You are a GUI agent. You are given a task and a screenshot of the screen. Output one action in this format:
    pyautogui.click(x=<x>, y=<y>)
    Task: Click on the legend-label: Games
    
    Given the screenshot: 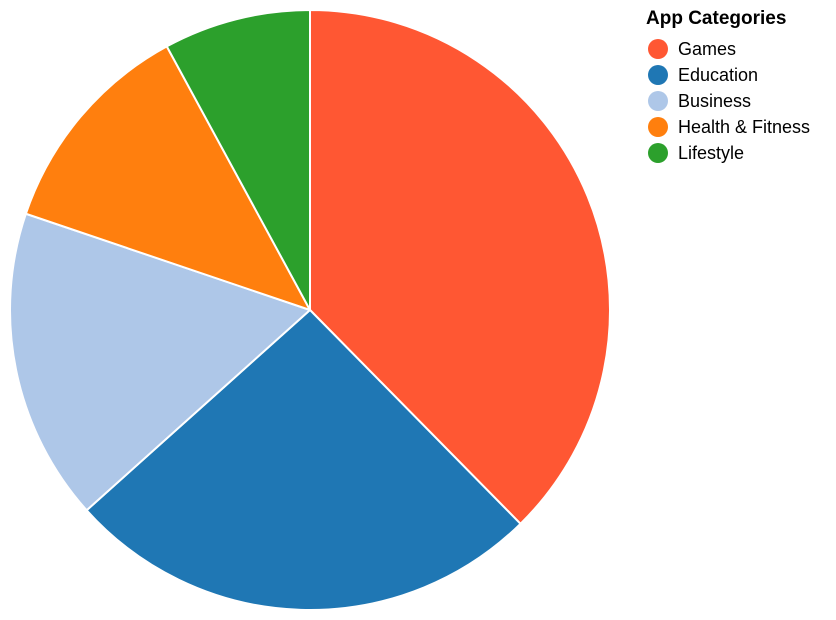 What is the action you would take?
    pyautogui.click(x=707, y=49)
    